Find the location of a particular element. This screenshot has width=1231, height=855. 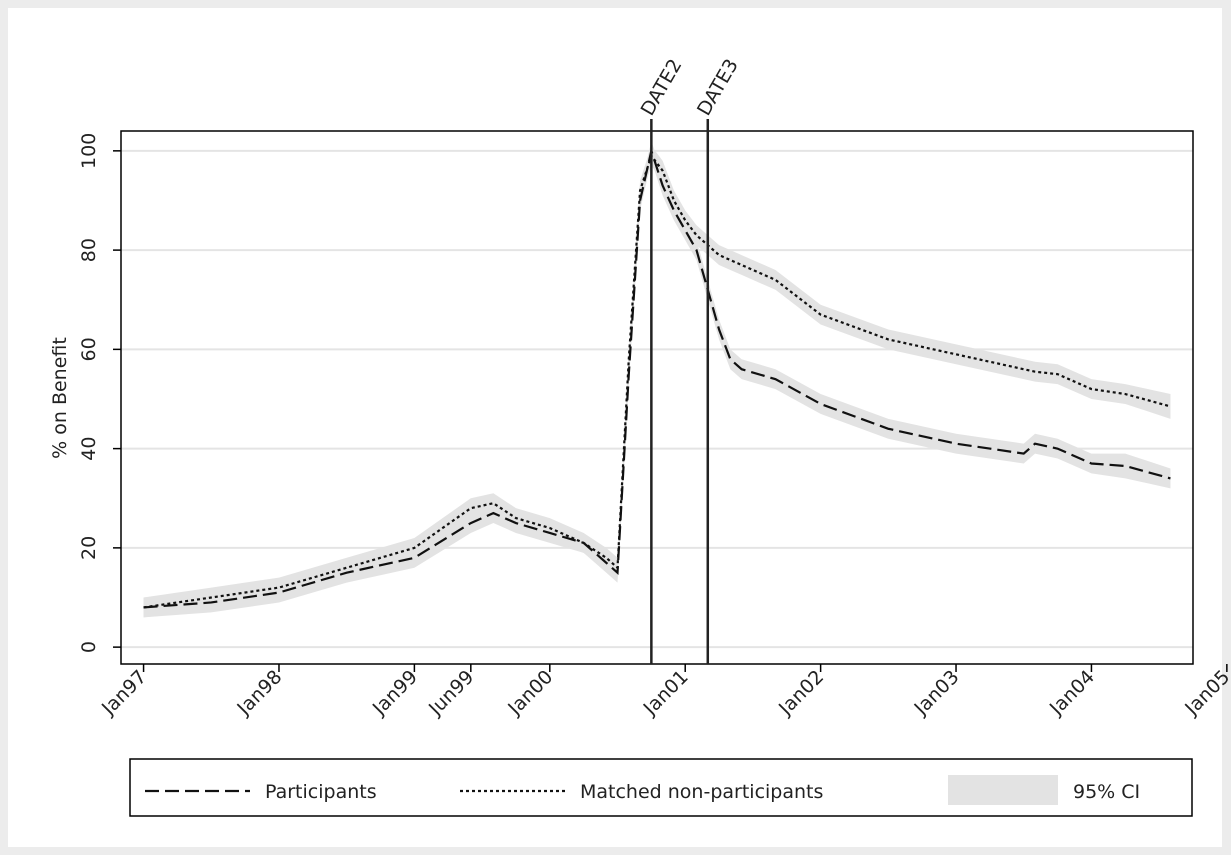

legend-label: 95% CI is located at coordinates (1106, 792).